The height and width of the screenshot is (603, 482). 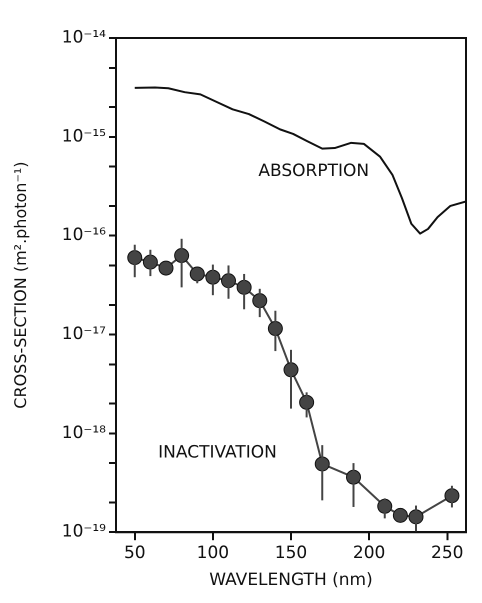 I want to click on x-tick-label: 250, so click(x=447, y=552).